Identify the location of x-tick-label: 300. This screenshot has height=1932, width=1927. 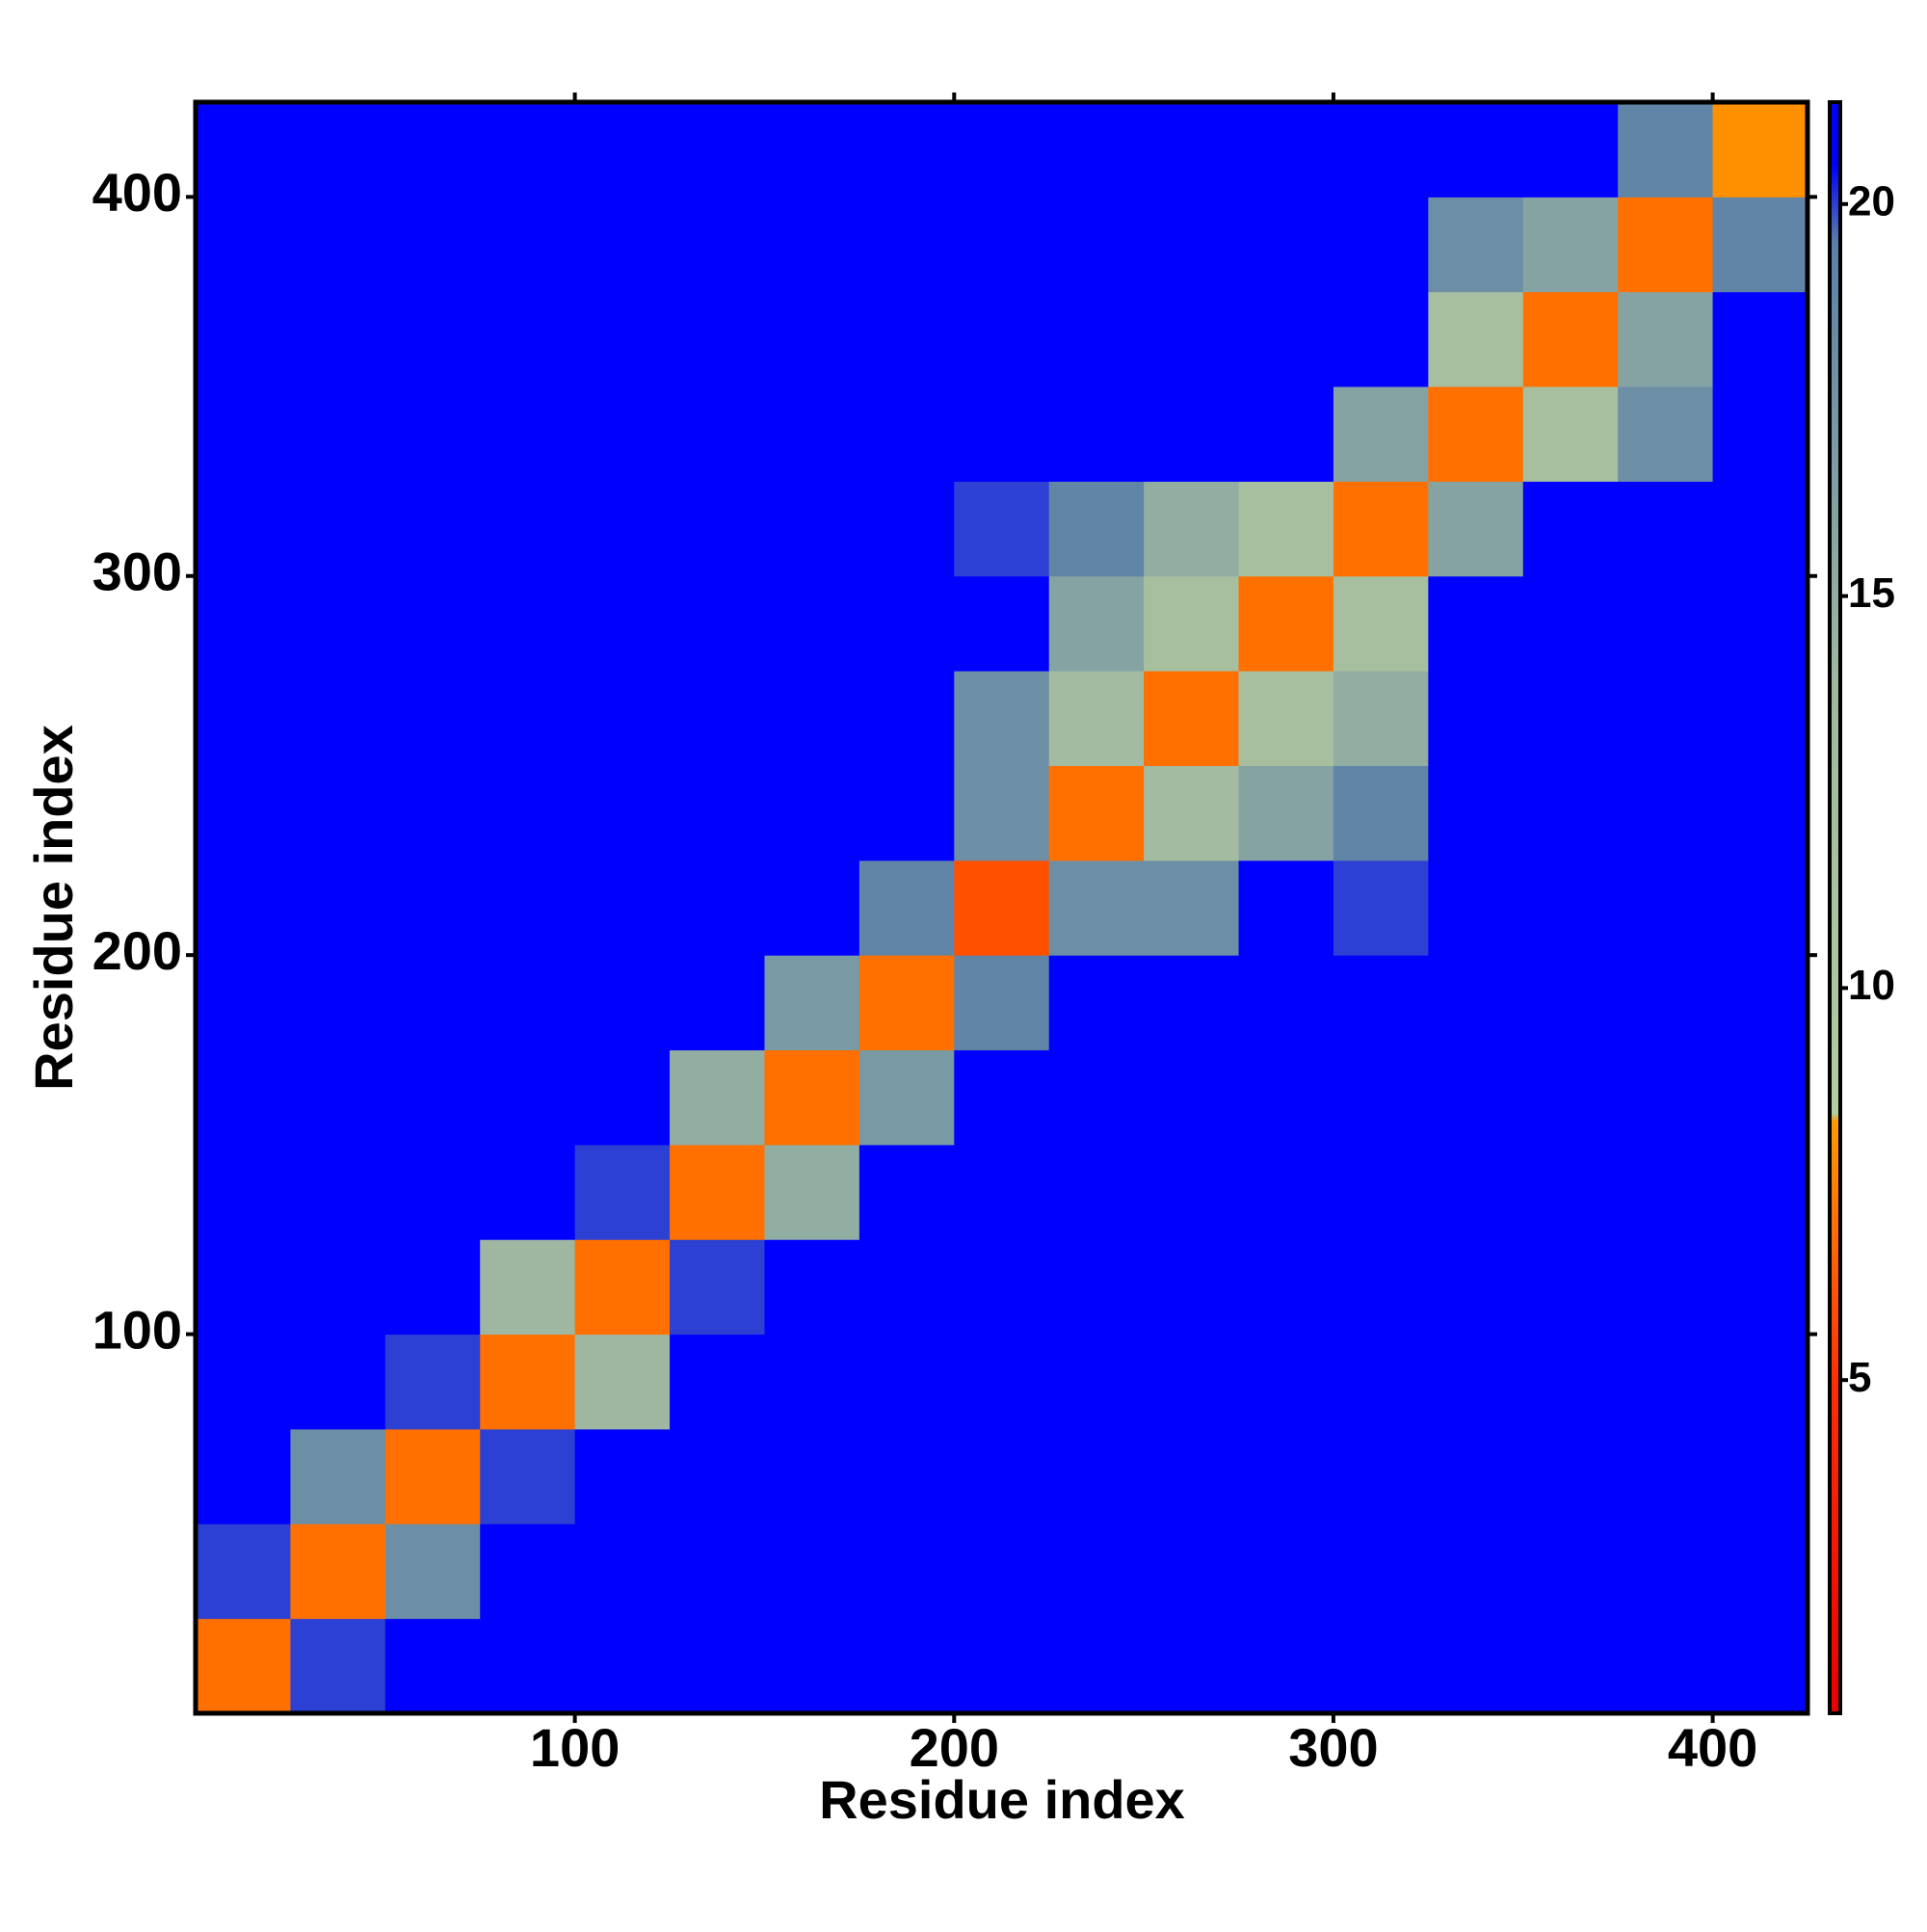
(1333, 1747).